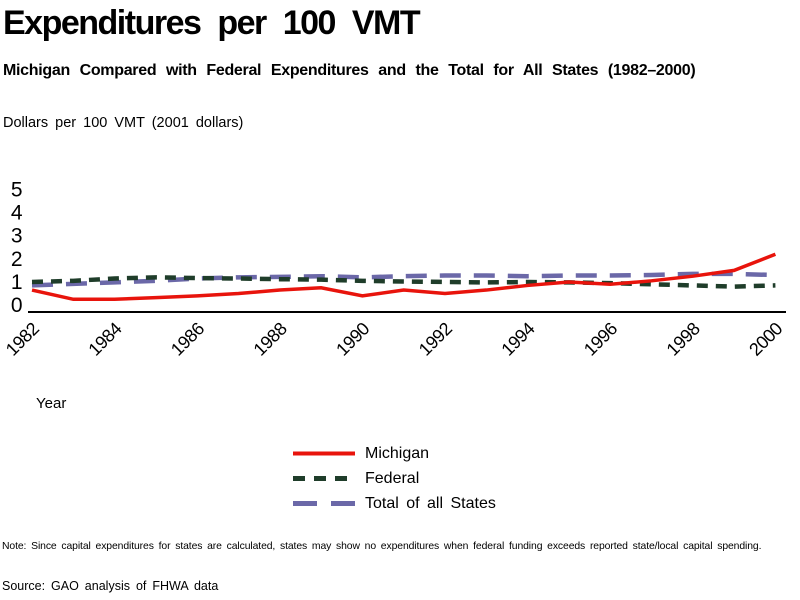 This screenshot has height=600, width=800. What do you see at coordinates (324, 478) in the screenshot?
I see `federal-line-swatch` at bounding box center [324, 478].